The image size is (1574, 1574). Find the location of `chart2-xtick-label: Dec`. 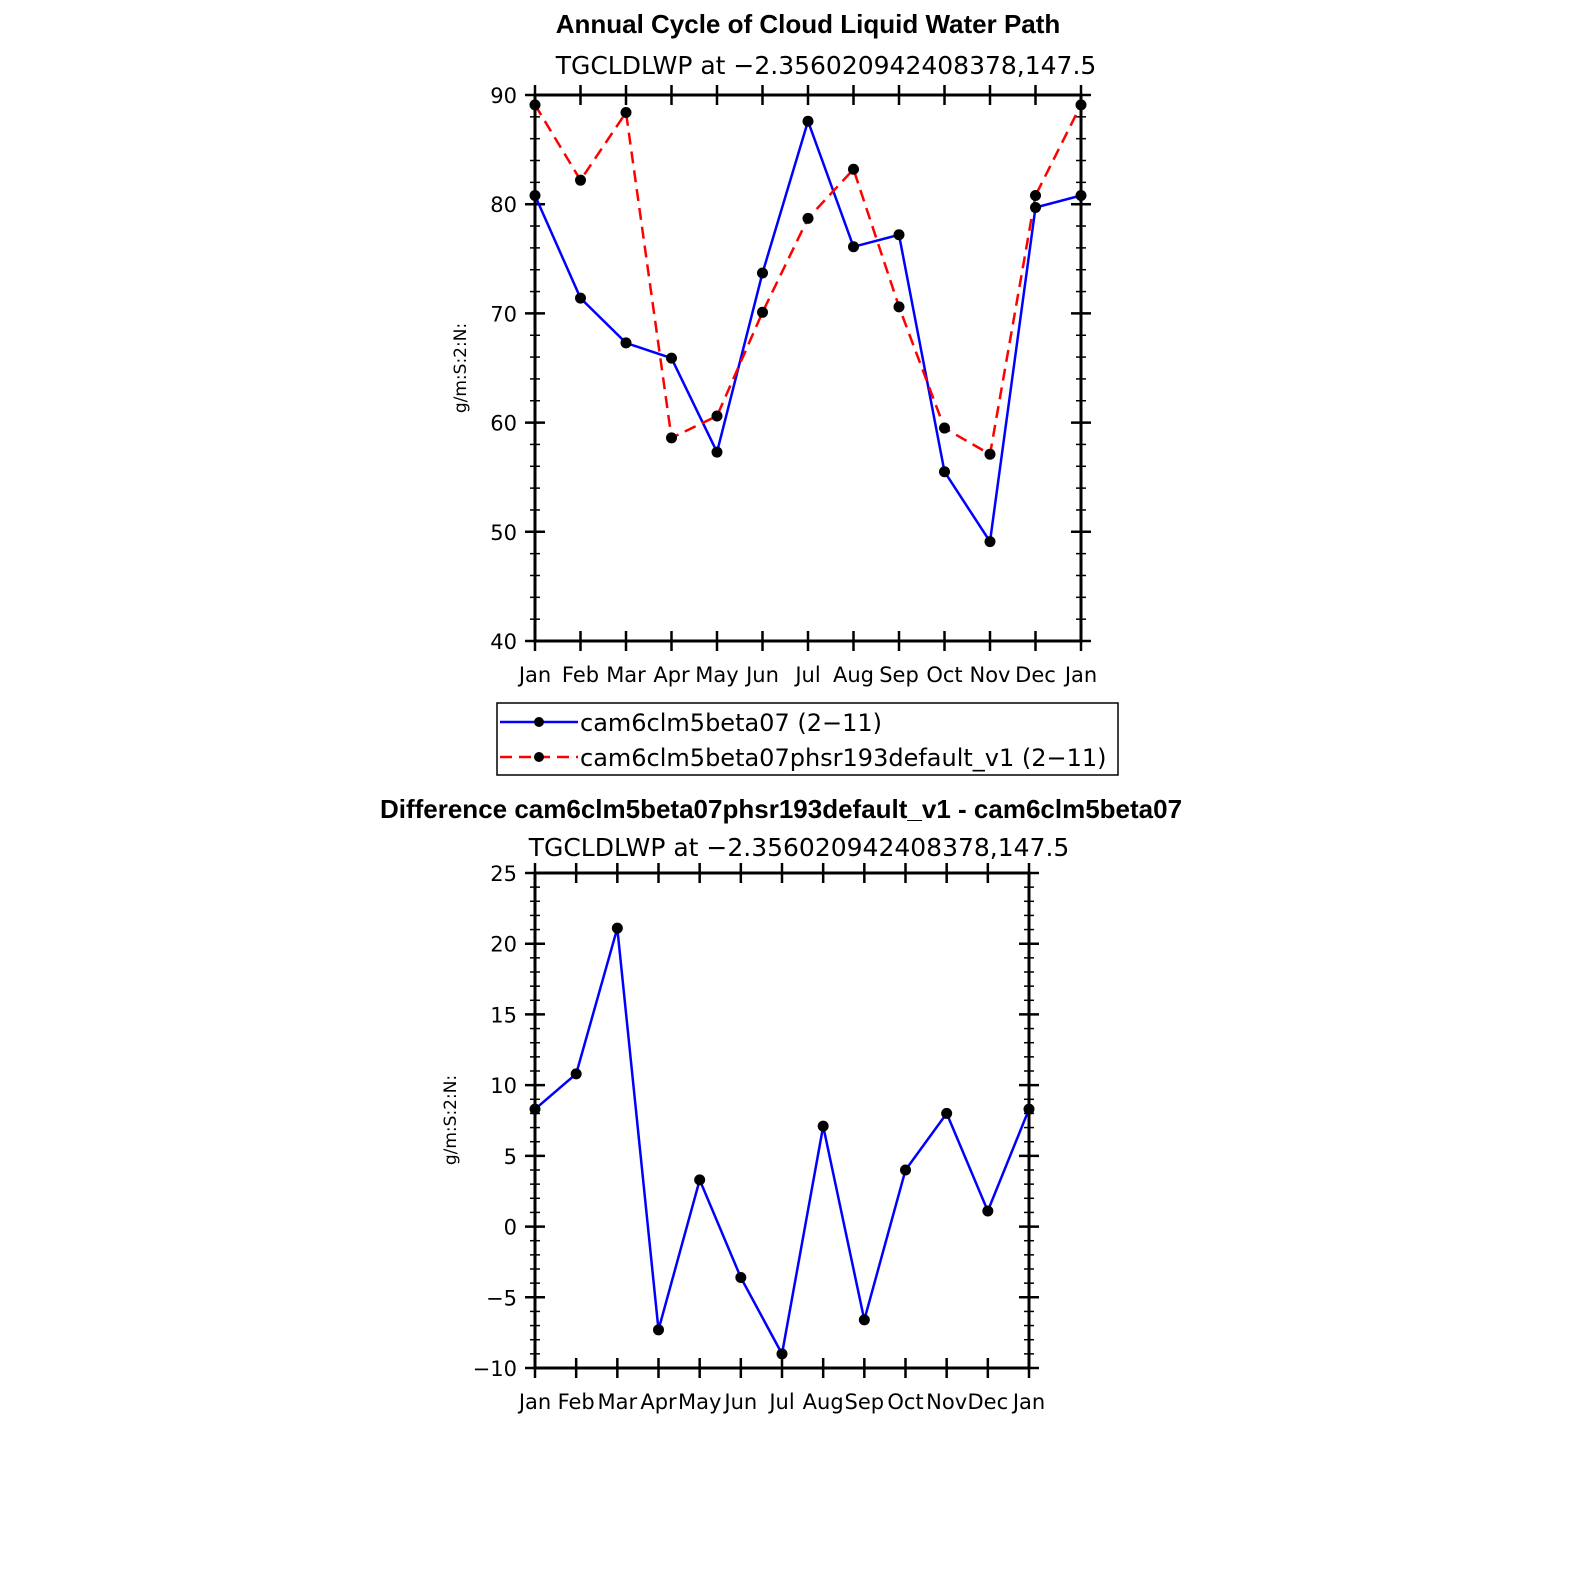

chart2-xtick-label: Dec is located at coordinates (988, 1402).